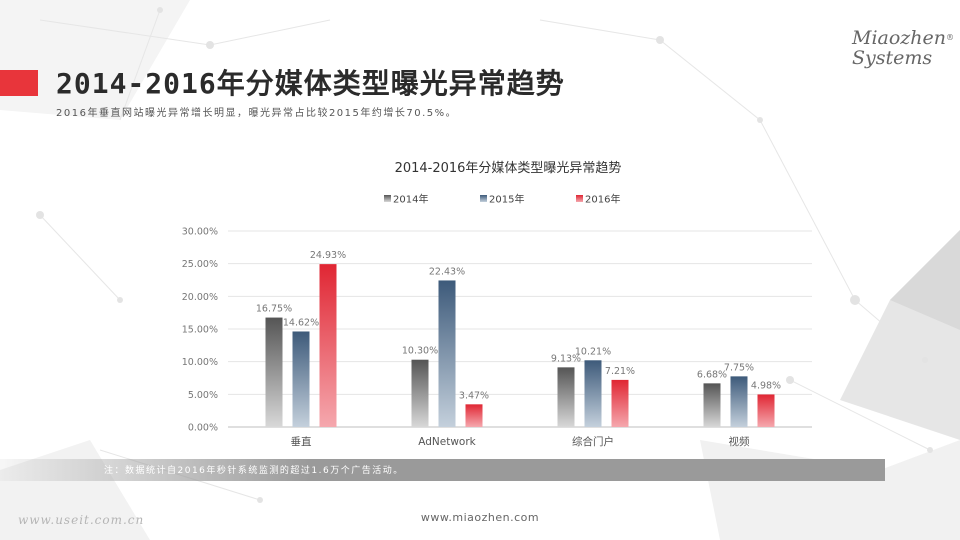  Describe the element at coordinates (520, 441) in the screenshot. I see `x-axis-ticks: 垂直 AdNetwork 综合门户 视频` at that location.